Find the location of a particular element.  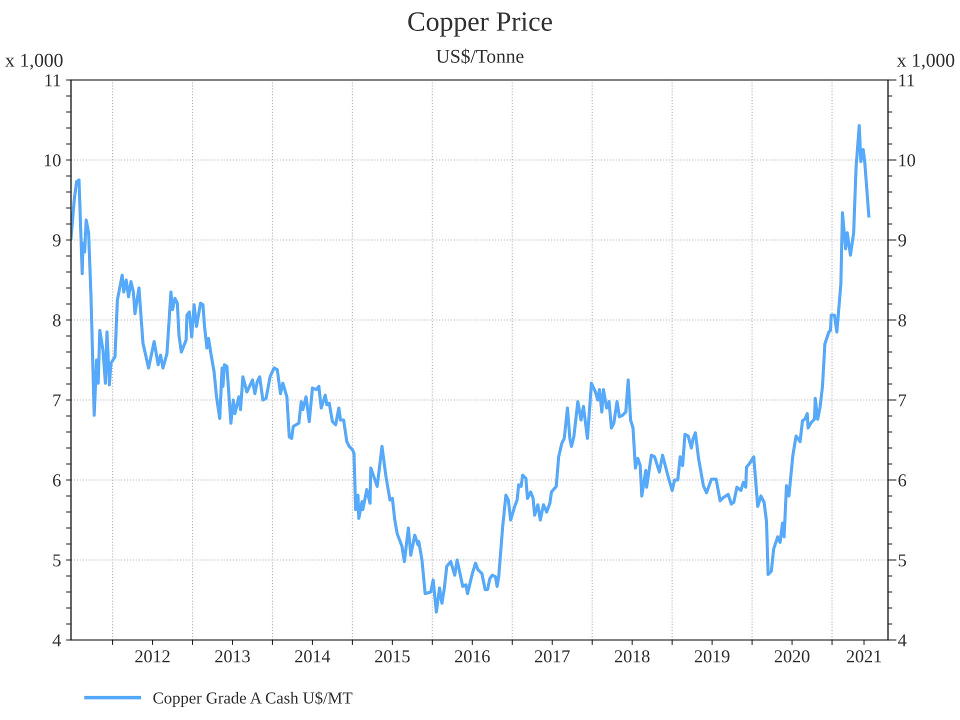

x-tick-label: 2015 is located at coordinates (392, 656).